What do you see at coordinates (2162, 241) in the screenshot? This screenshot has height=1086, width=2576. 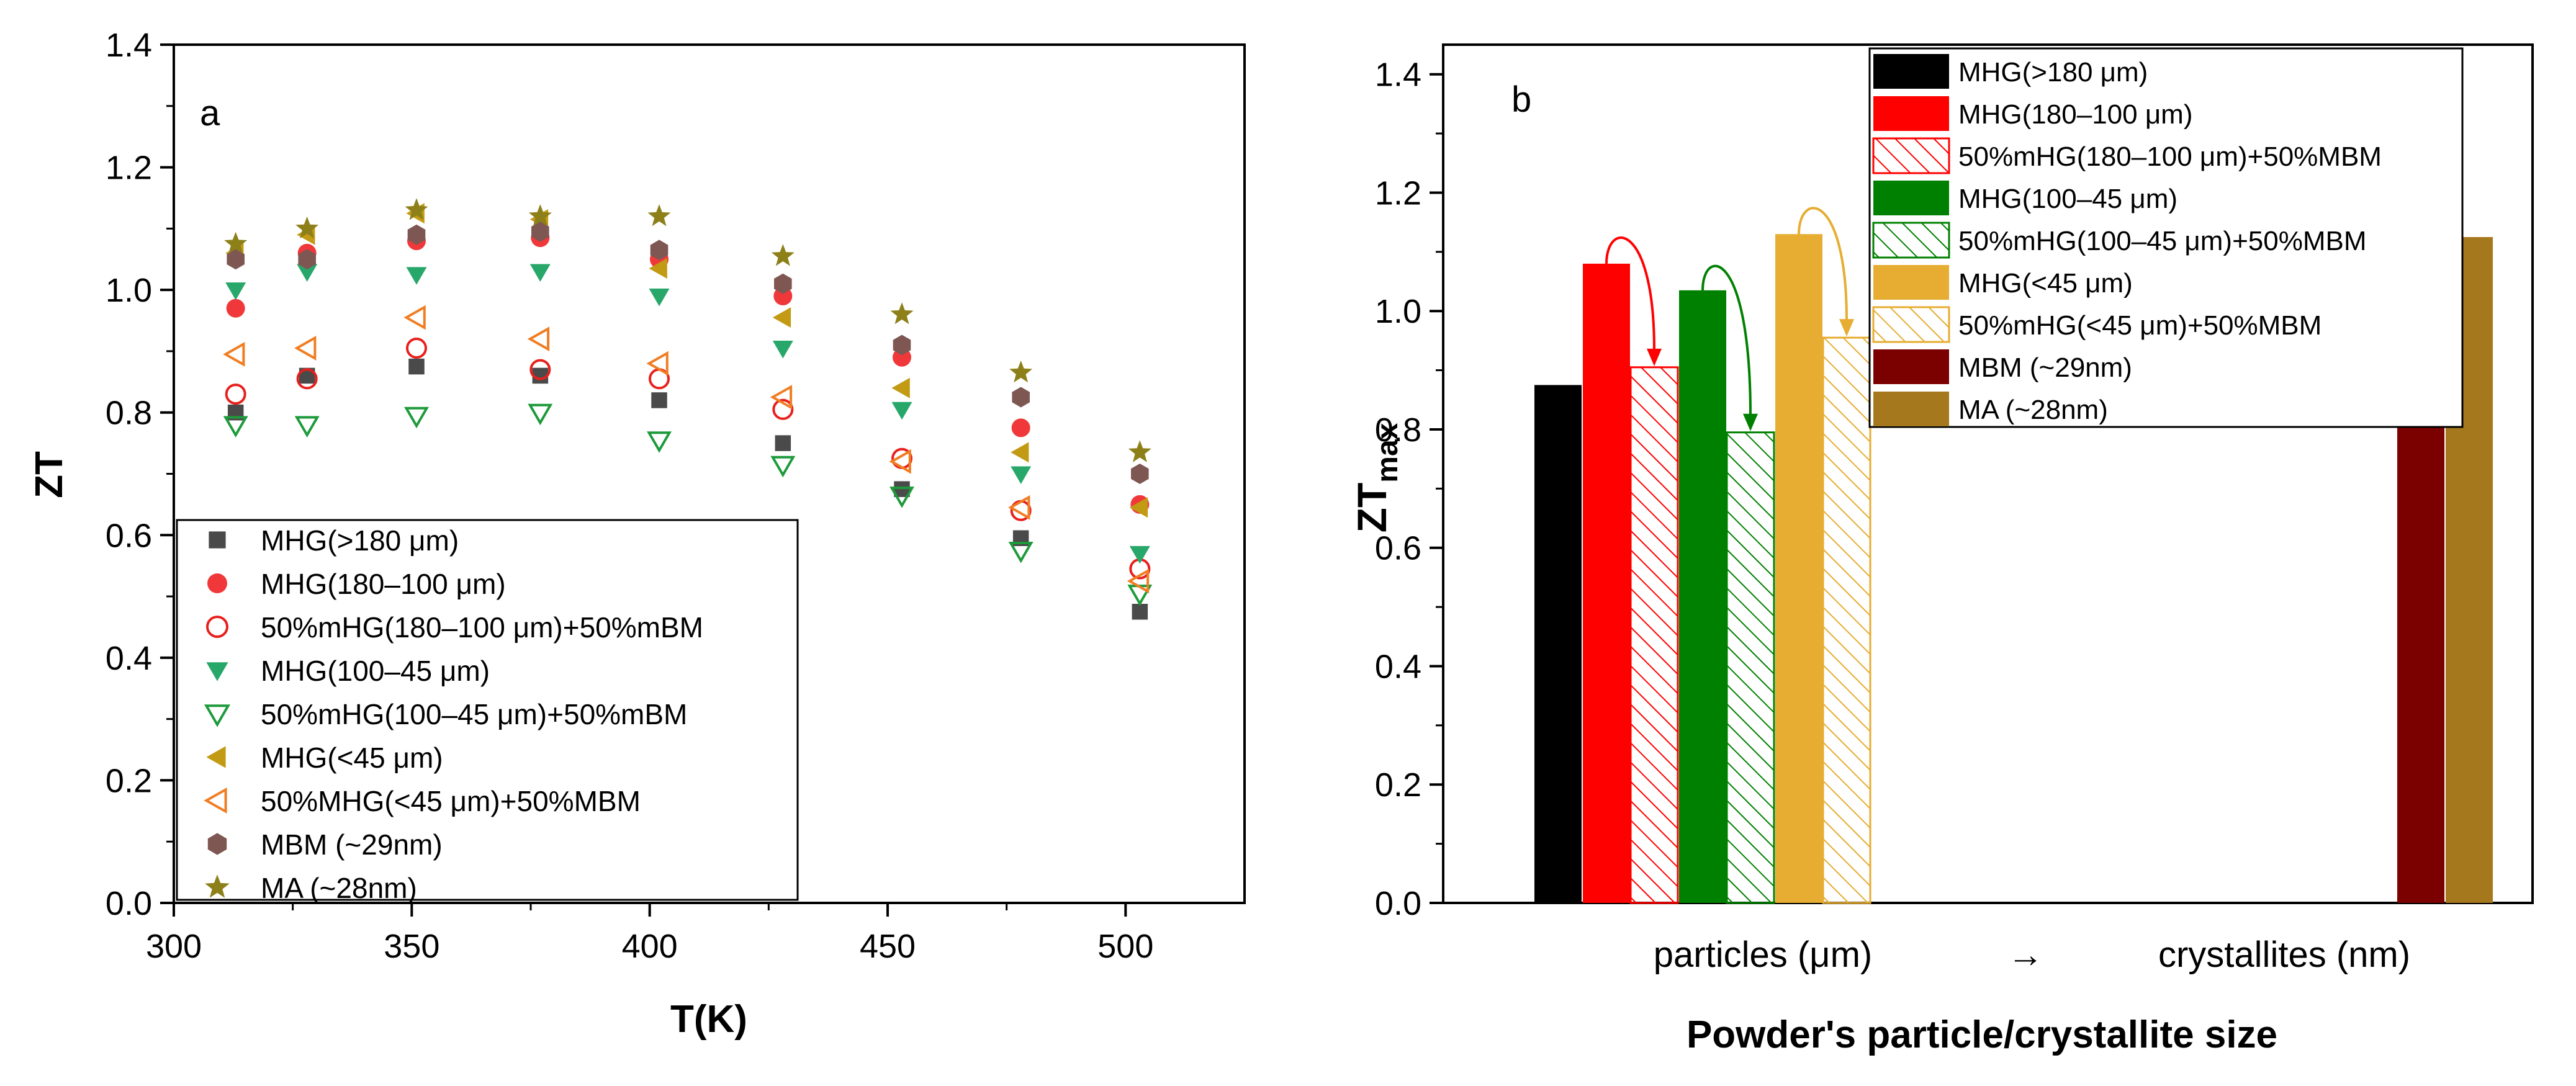 I see `b-legend-label: 50%mHG(100–45 μm)+50%MBM` at bounding box center [2162, 241].